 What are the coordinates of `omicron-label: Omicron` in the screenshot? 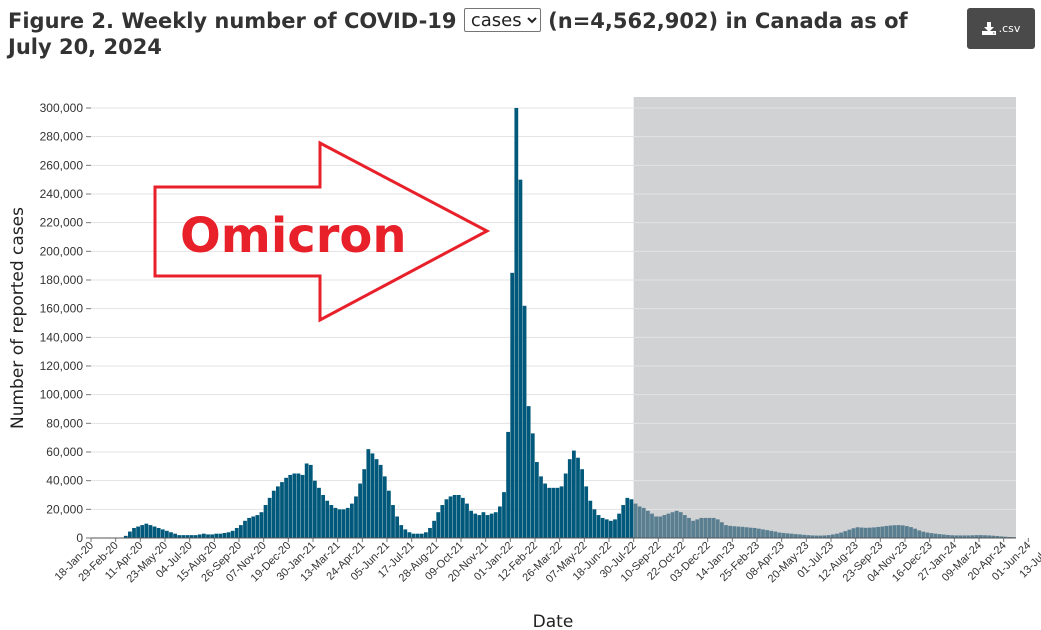 It's located at (293, 236).